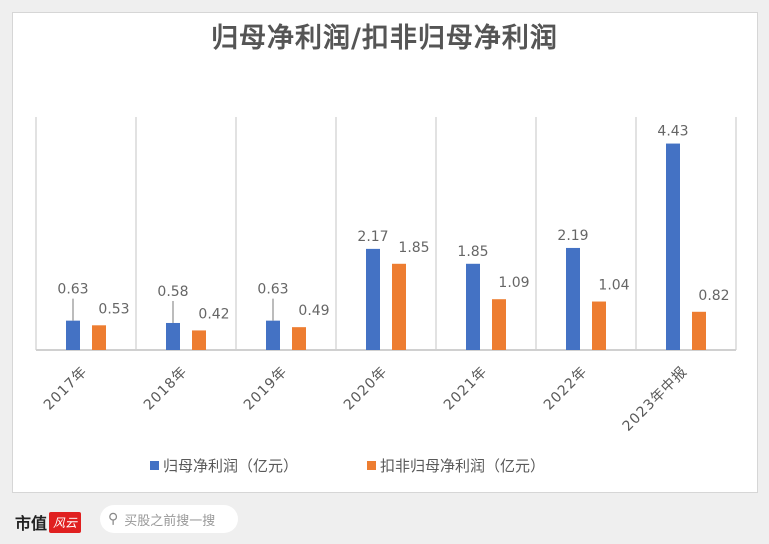 This screenshot has width=769, height=544. Describe the element at coordinates (466, 389) in the screenshot. I see `x-tick-label: 2021年` at that location.